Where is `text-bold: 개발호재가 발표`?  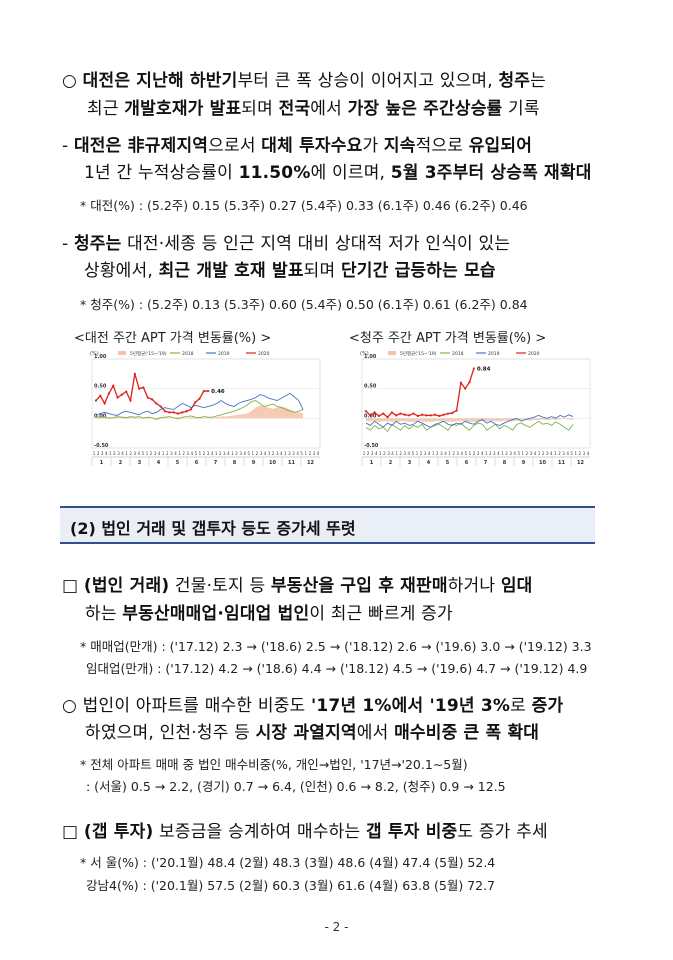 text-bold: 개발호재가 발표 is located at coordinates (183, 109).